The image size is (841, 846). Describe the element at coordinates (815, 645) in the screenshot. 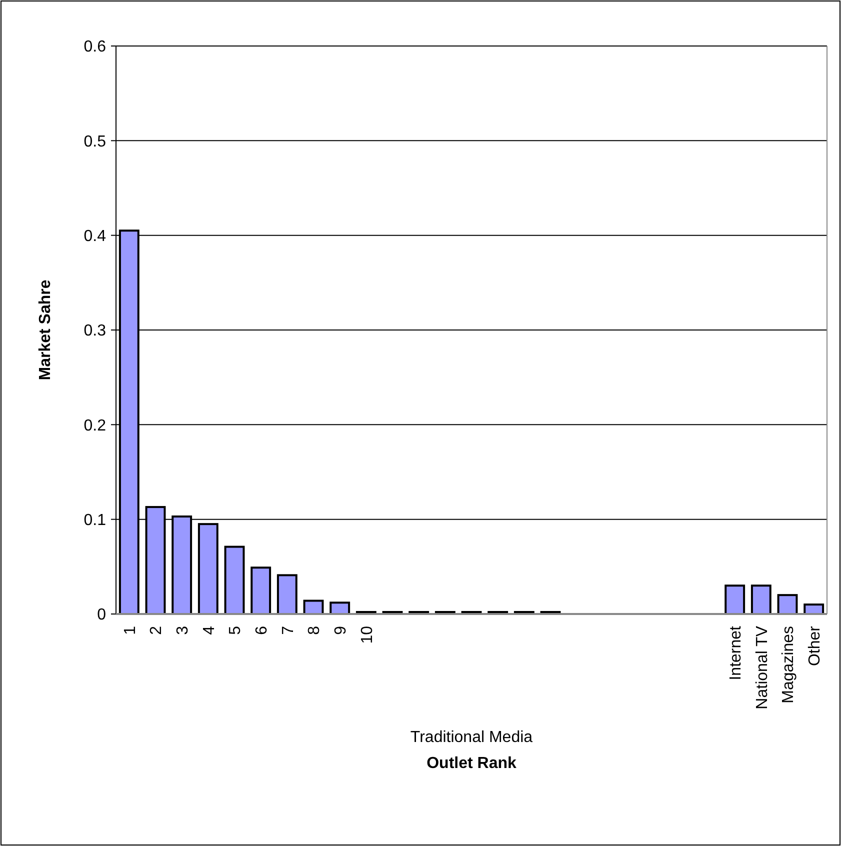

I see `x-tick-label: Other` at that location.